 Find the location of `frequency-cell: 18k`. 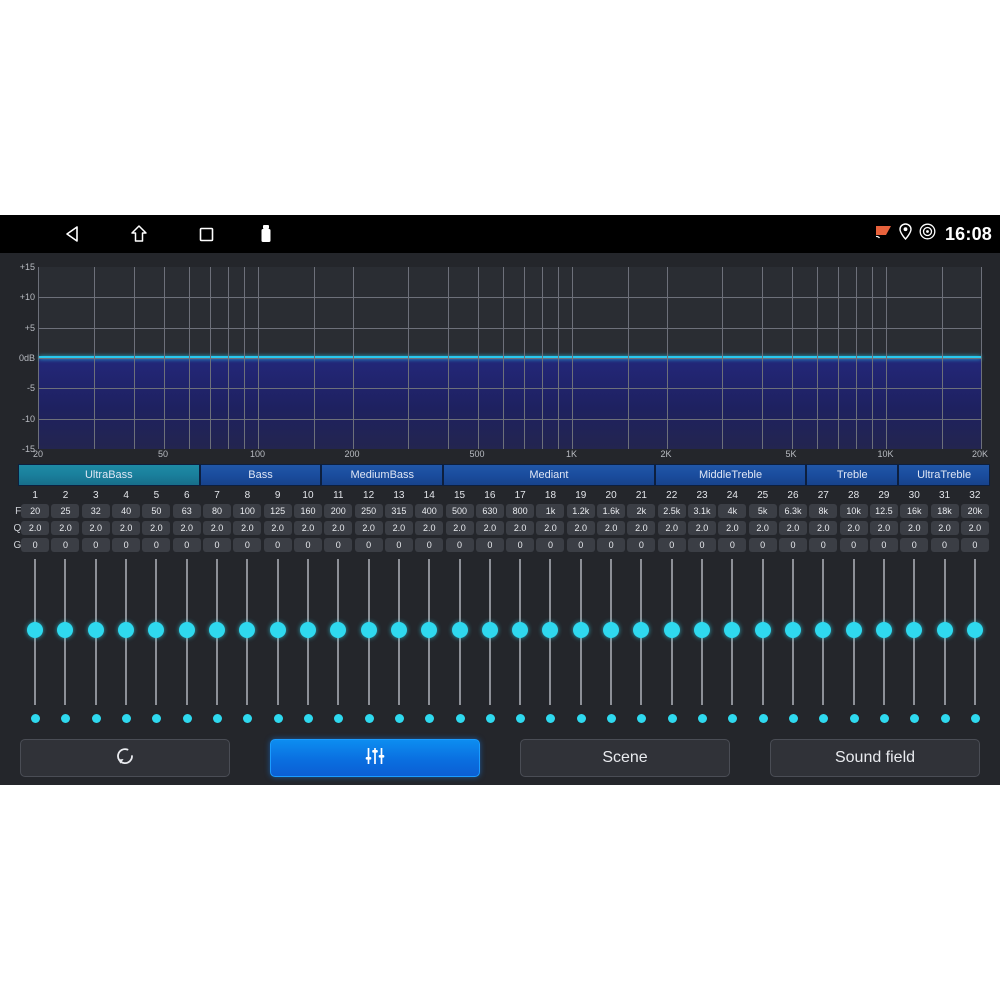

frequency-cell: 18k is located at coordinates (944, 511).